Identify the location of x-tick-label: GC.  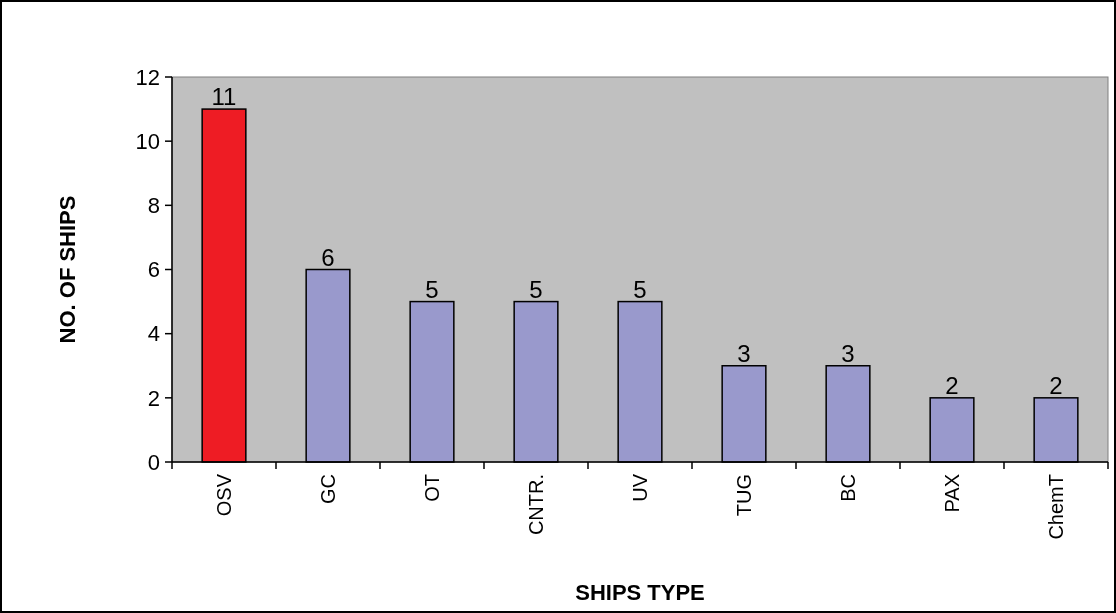
(328, 489).